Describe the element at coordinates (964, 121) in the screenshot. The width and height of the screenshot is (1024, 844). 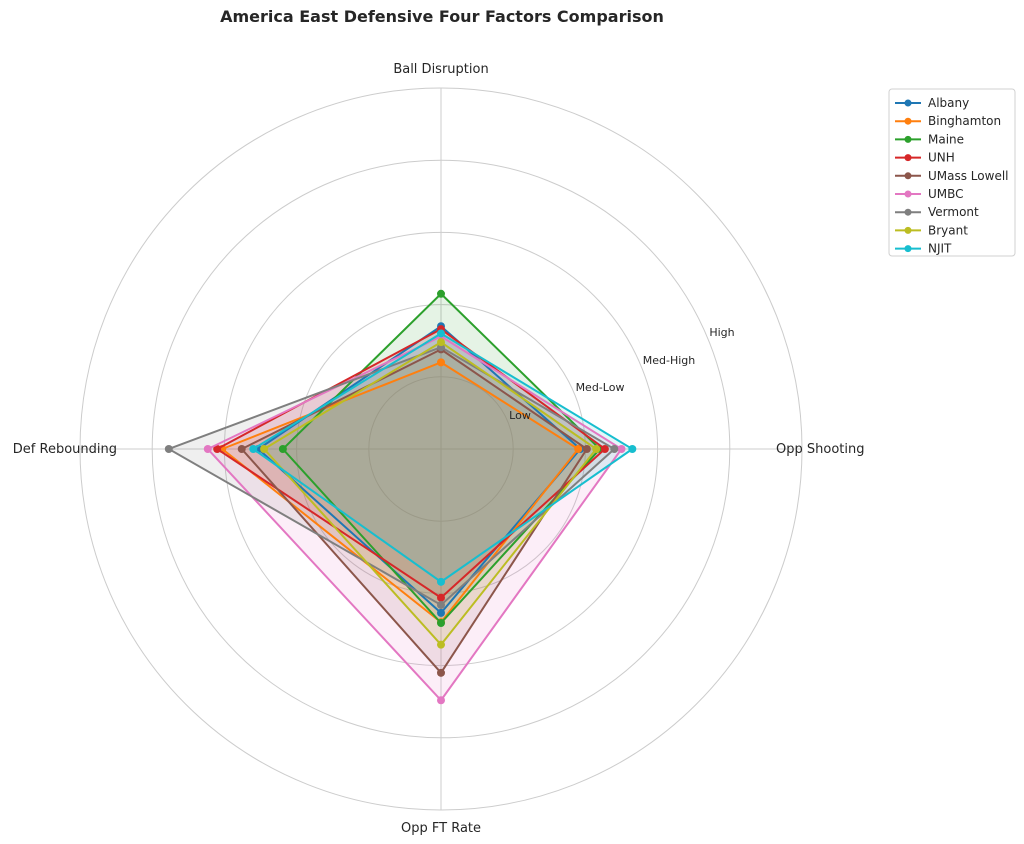
I see `legend-entry: Binghamton` at that location.